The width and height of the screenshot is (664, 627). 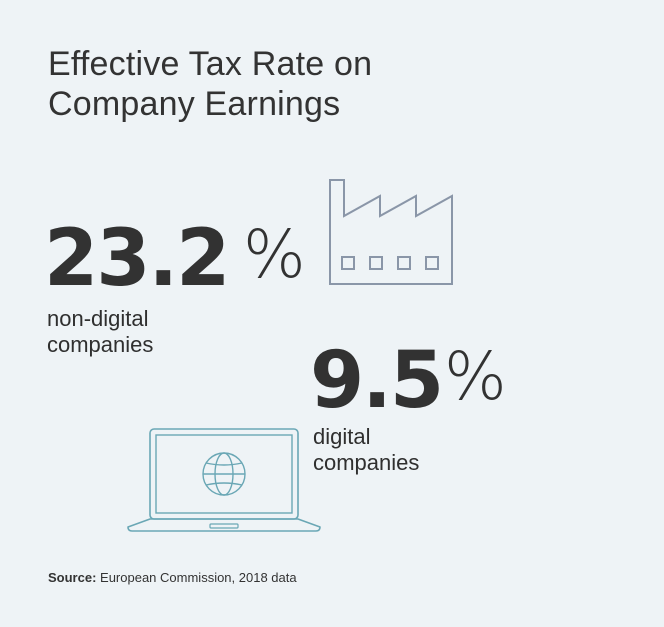 What do you see at coordinates (198, 577) in the screenshot?
I see `source-text: European Commission, 2018 data` at bounding box center [198, 577].